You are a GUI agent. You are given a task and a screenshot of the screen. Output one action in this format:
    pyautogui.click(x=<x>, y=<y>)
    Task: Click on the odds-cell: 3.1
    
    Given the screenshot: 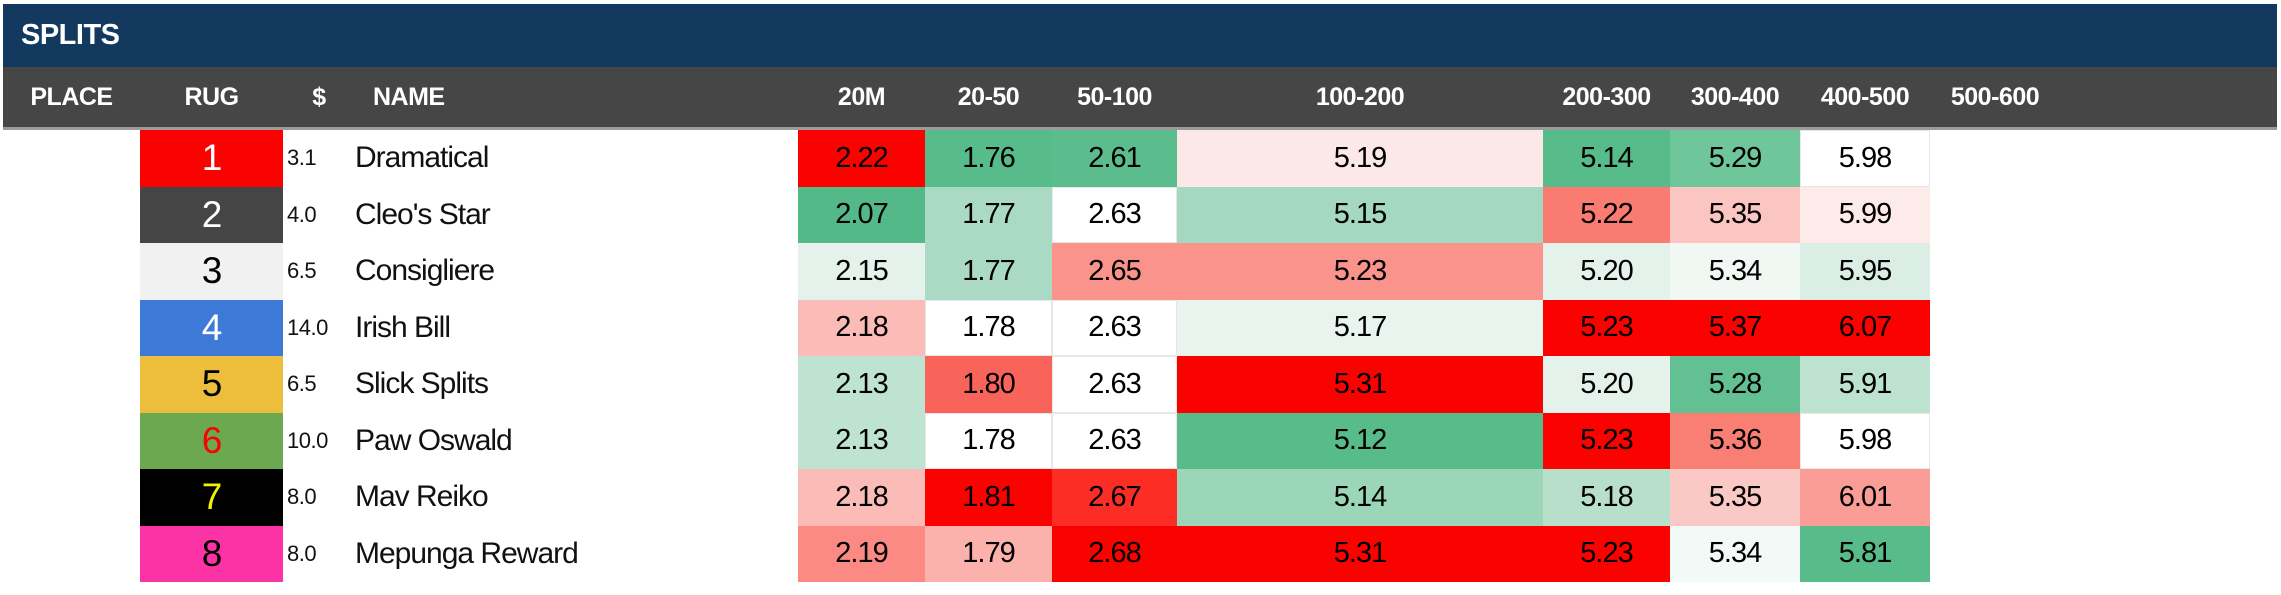 What is the action you would take?
    pyautogui.click(x=302, y=158)
    